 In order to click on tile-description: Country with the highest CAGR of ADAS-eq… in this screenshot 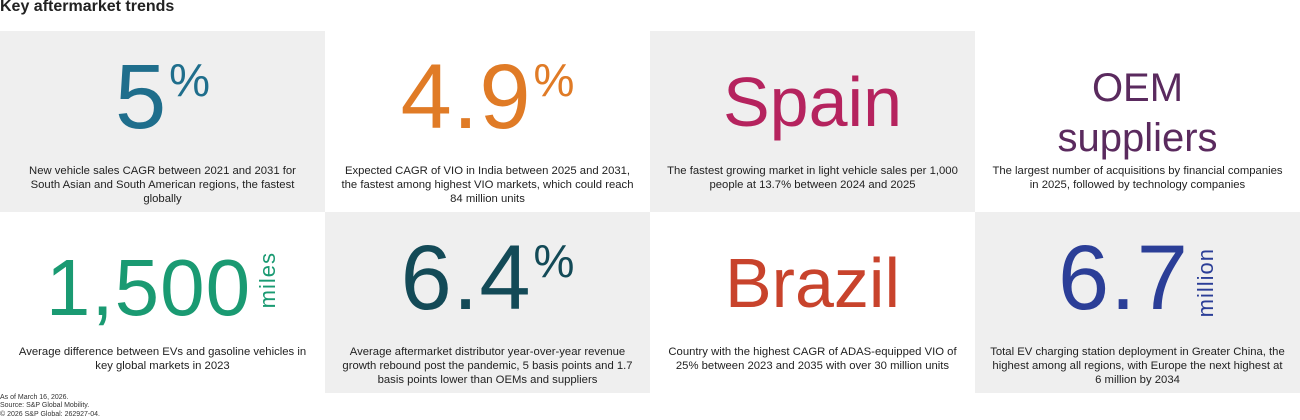, I will do `click(812, 359)`.